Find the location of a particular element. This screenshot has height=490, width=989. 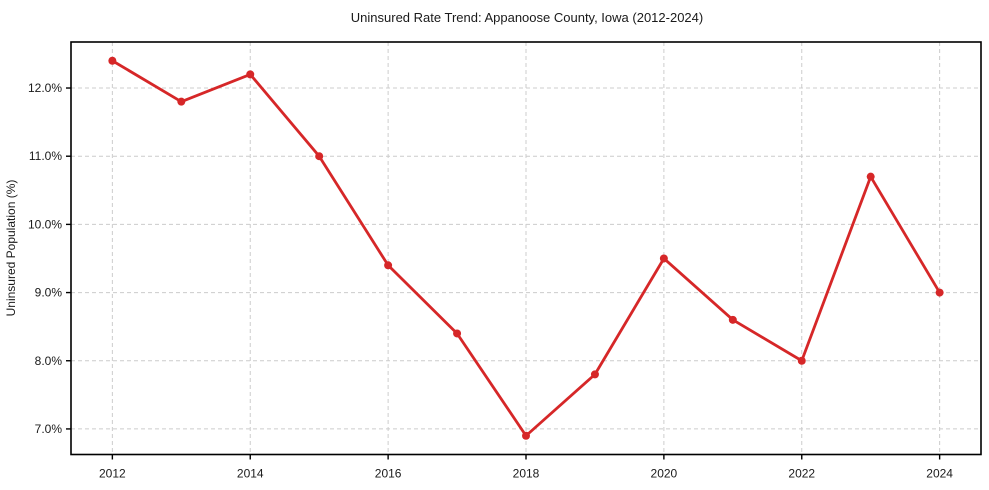

data-point-2013 is located at coordinates (181, 101).